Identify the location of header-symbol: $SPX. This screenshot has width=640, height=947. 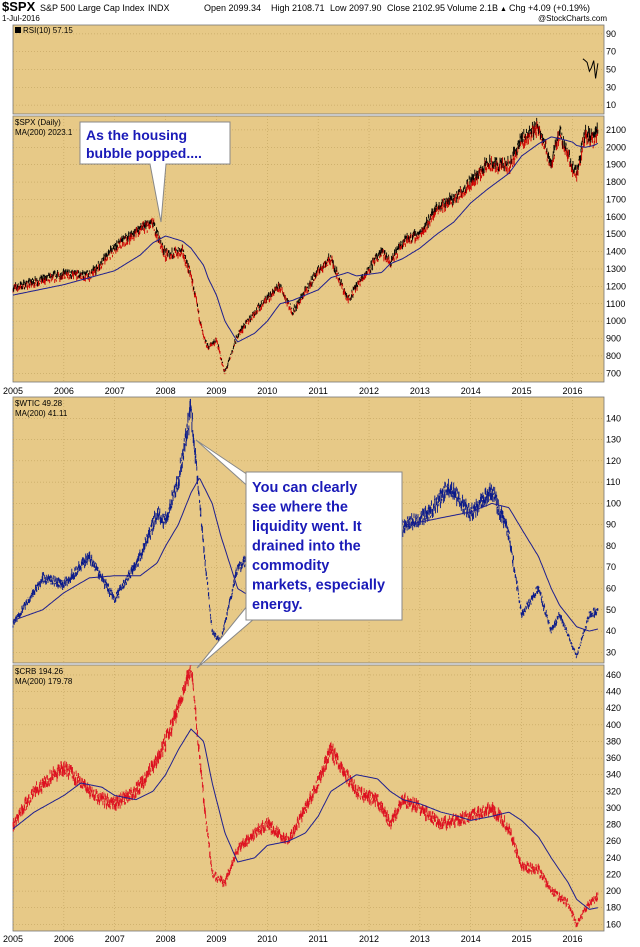
(19, 7).